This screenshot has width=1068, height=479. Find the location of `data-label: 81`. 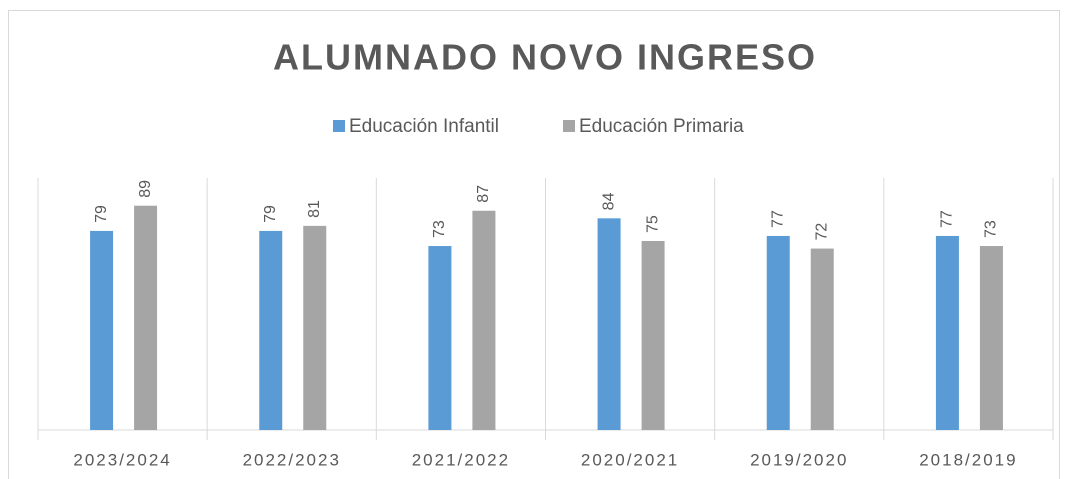

data-label: 81 is located at coordinates (314, 209).